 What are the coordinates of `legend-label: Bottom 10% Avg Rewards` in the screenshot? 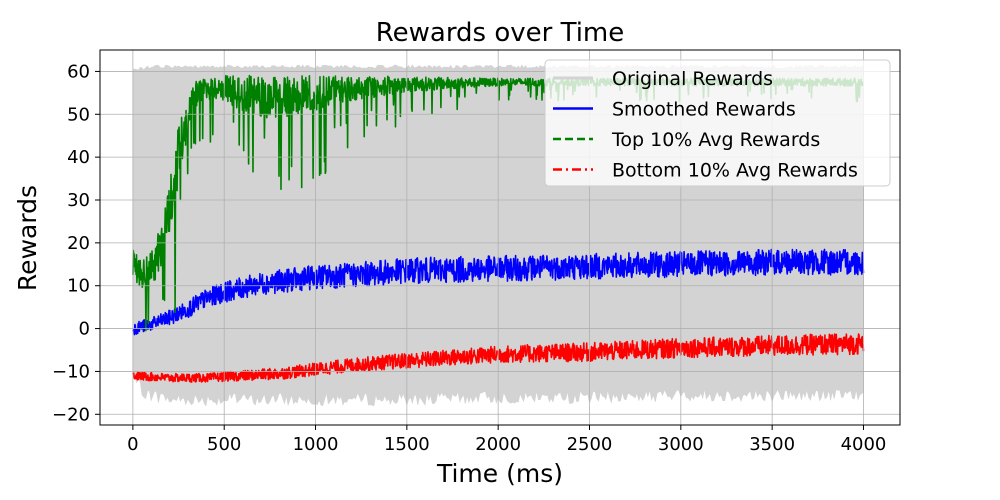 It's located at (735, 171).